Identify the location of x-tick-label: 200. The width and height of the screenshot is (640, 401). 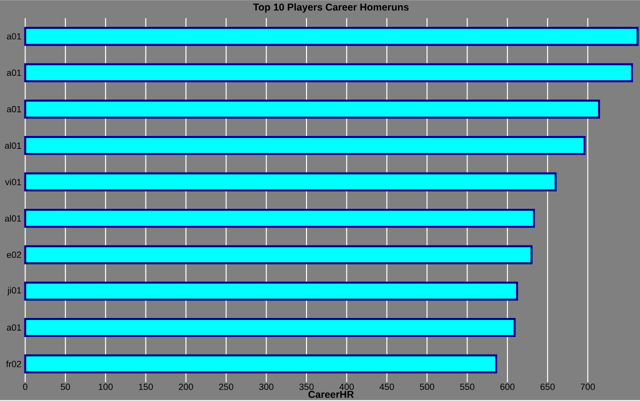
(186, 387).